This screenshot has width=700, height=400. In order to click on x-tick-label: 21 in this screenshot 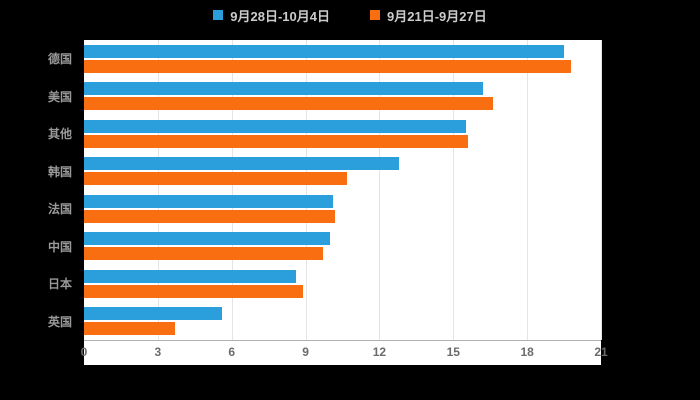, I will do `click(601, 352)`.